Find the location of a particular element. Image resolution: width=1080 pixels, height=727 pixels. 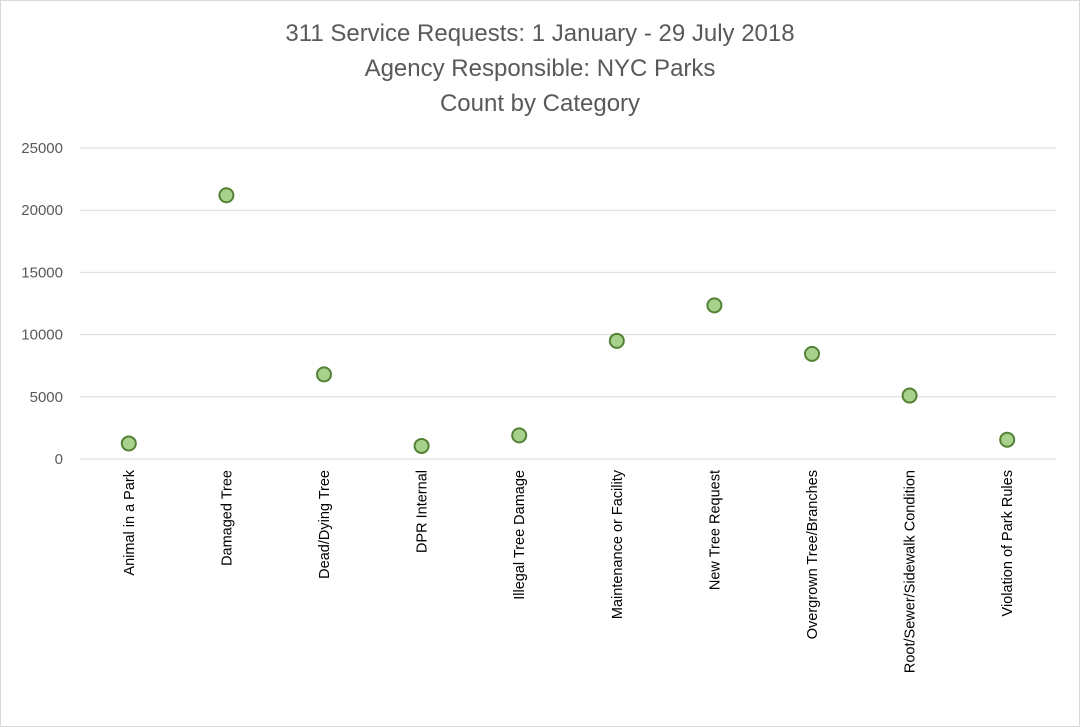

y-tick-label: 25000 is located at coordinates (42, 148).